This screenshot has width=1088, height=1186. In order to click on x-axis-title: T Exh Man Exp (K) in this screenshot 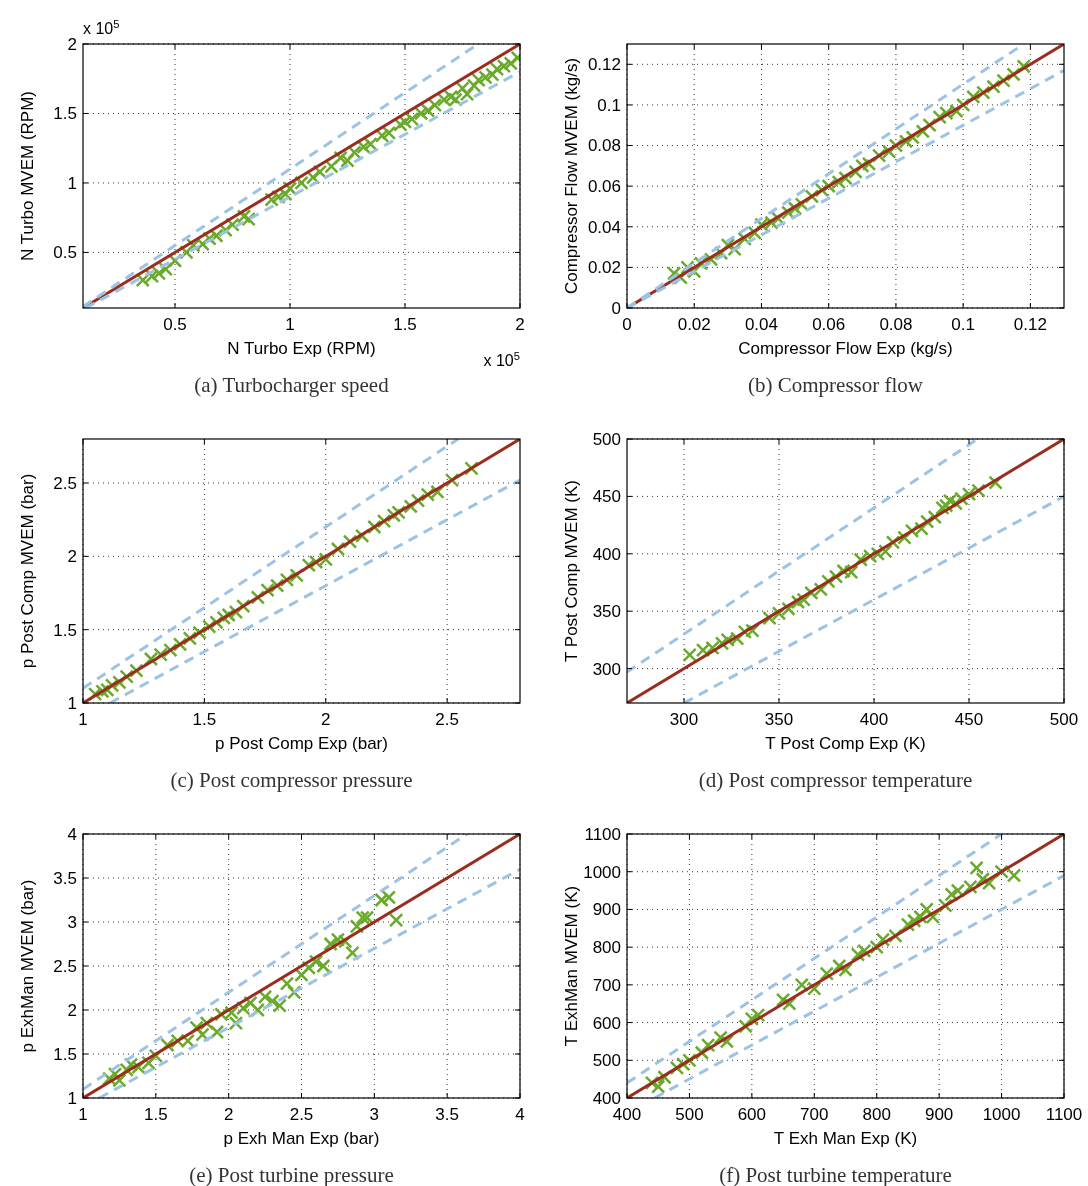, I will do `click(845, 1138)`.